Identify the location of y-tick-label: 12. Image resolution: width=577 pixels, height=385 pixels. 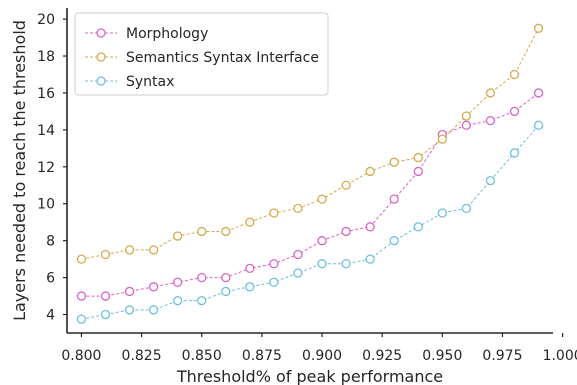
(46, 168).